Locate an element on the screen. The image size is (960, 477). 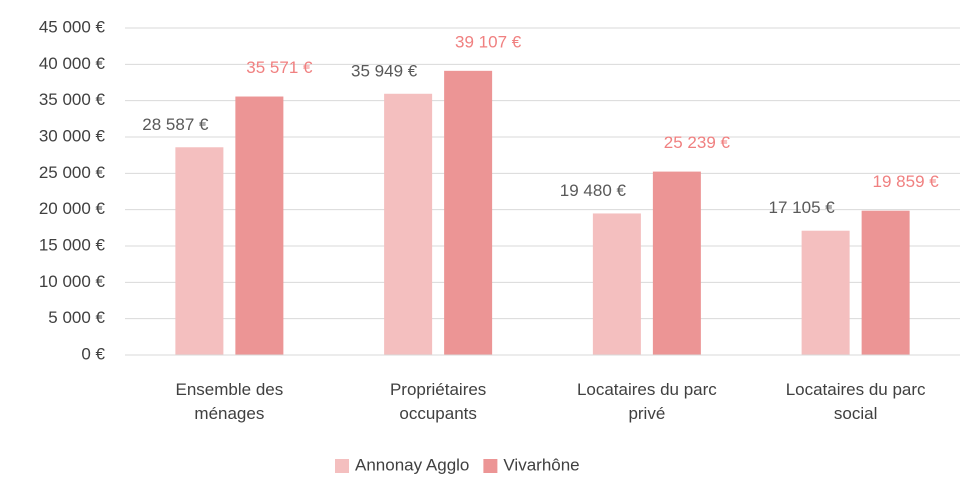
y-tick-label: 25 000 € is located at coordinates (72, 172).